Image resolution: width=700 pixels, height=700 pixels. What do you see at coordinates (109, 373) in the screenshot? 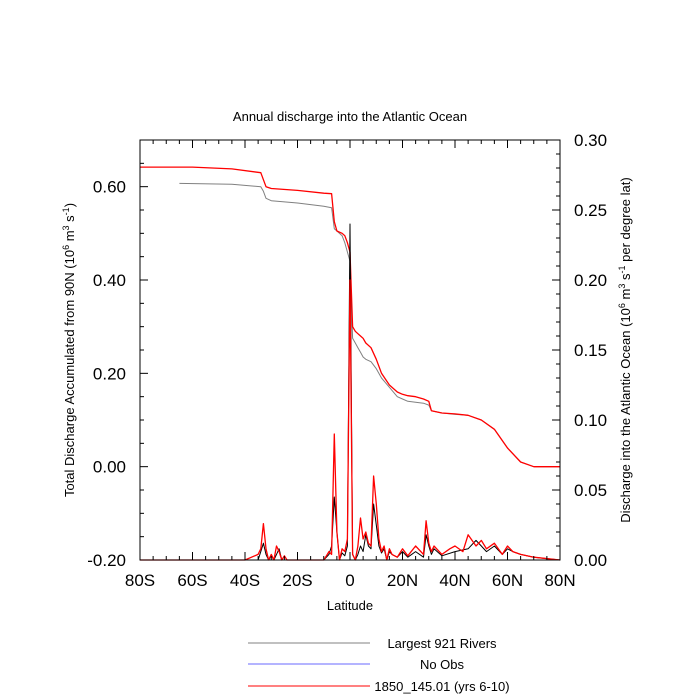
I see `left-y-tick-label: 0.20` at bounding box center [109, 373].